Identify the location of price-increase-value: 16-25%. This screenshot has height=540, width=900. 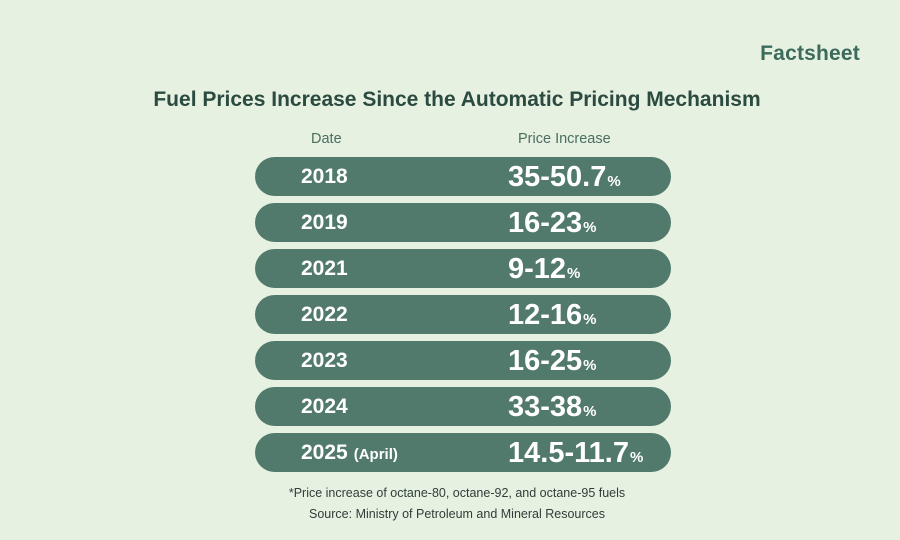
(552, 361).